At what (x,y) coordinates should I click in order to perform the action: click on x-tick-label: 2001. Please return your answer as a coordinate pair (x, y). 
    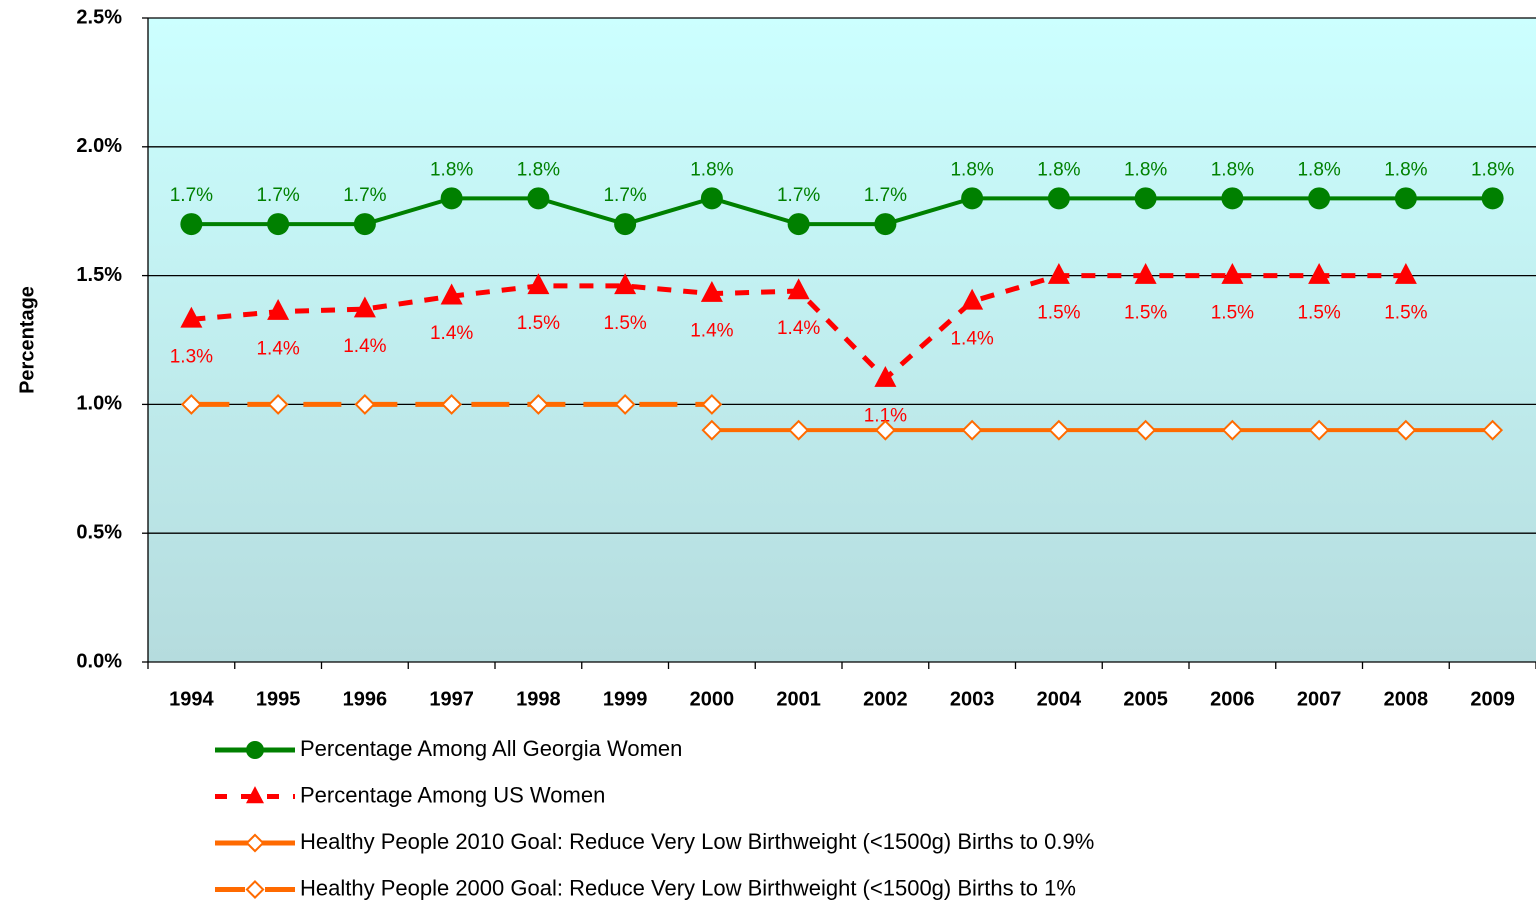
    Looking at the image, I should click on (798, 699).